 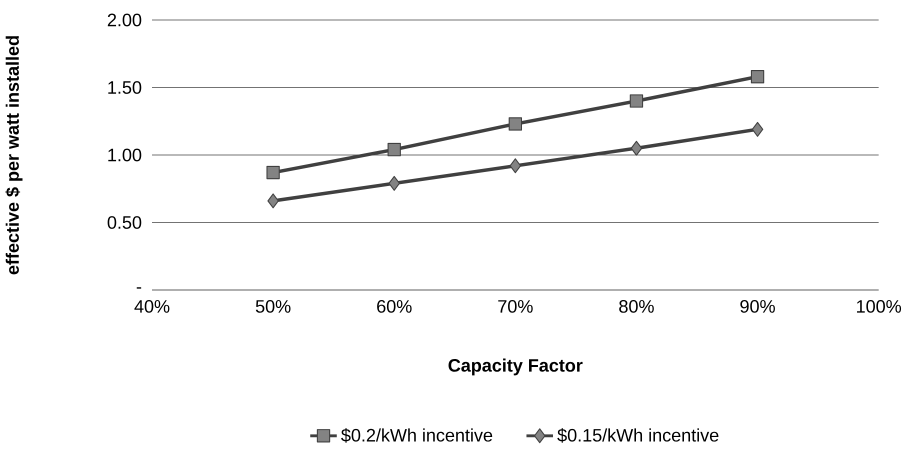 I want to click on legend-label: $0.15/kWh incentive, so click(x=637, y=435).